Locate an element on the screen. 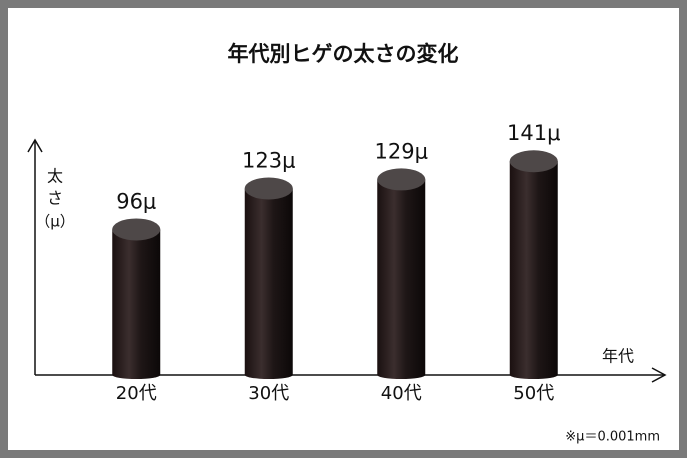  value-label: 96μ is located at coordinates (136, 201).